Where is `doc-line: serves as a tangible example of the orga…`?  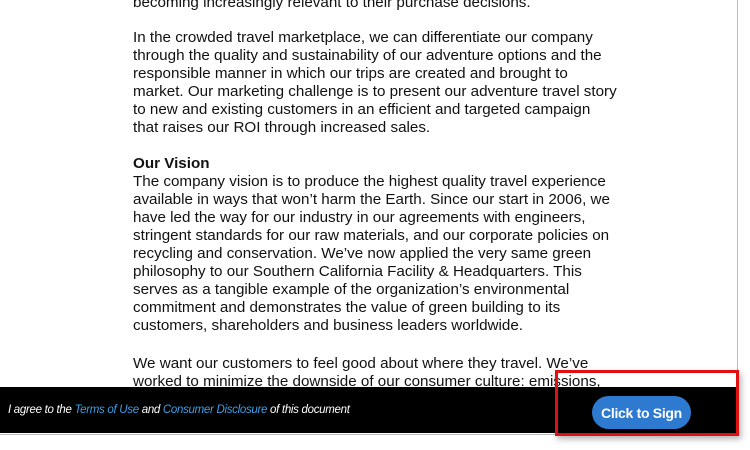 doc-line: serves as a tangible example of the orga… is located at coordinates (351, 289).